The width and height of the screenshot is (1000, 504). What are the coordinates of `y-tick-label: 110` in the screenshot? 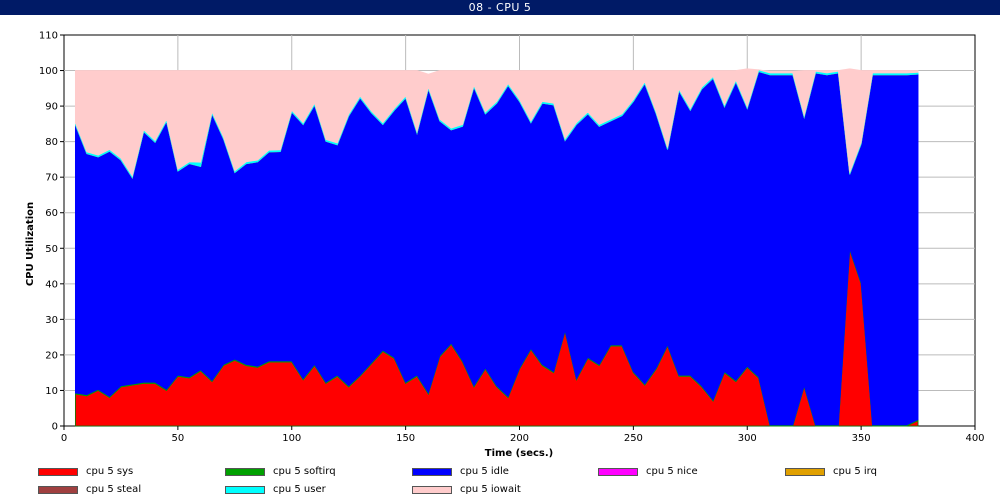 It's located at (48, 36).